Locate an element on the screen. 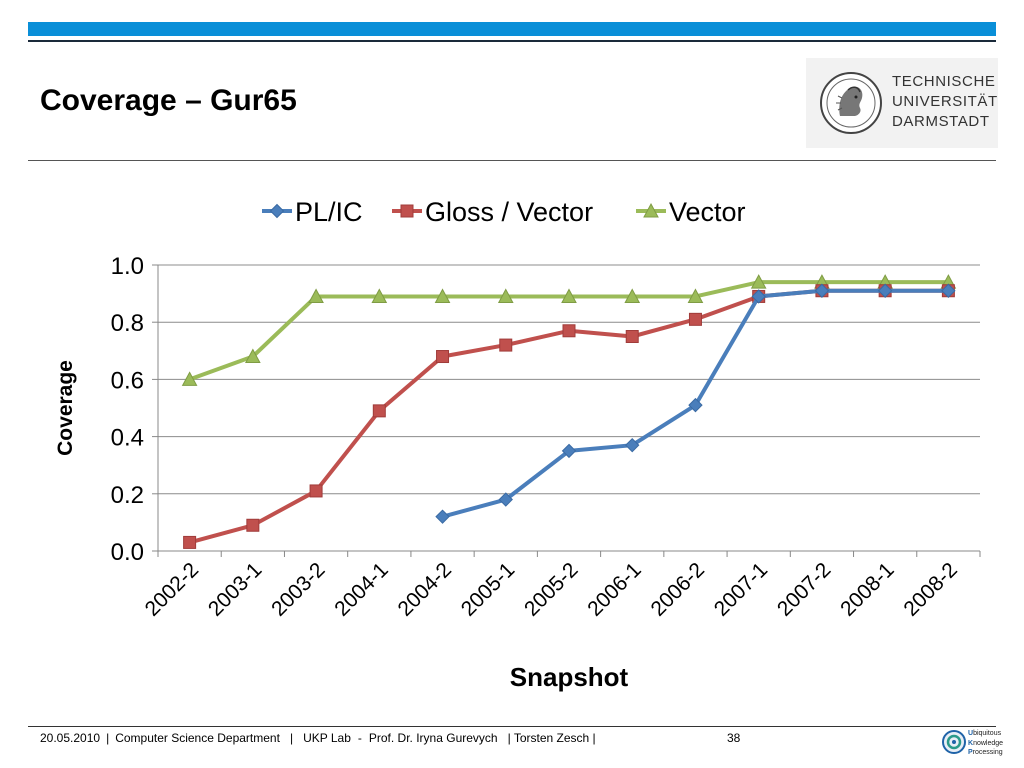 The width and height of the screenshot is (1024, 768). university-logo: TECHNISCHE UNIVERSITÄT DARMSTADT is located at coordinates (902, 103).